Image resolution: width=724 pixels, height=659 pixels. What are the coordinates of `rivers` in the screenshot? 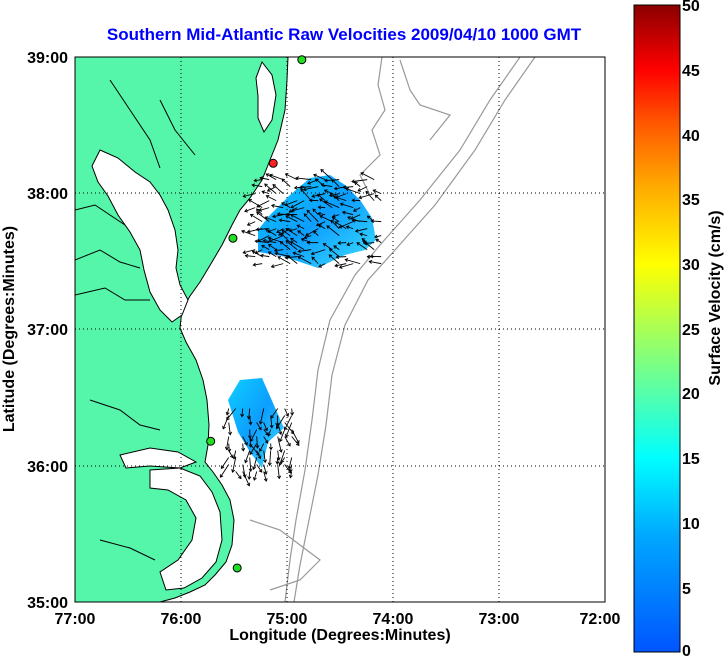 It's located at (135, 320).